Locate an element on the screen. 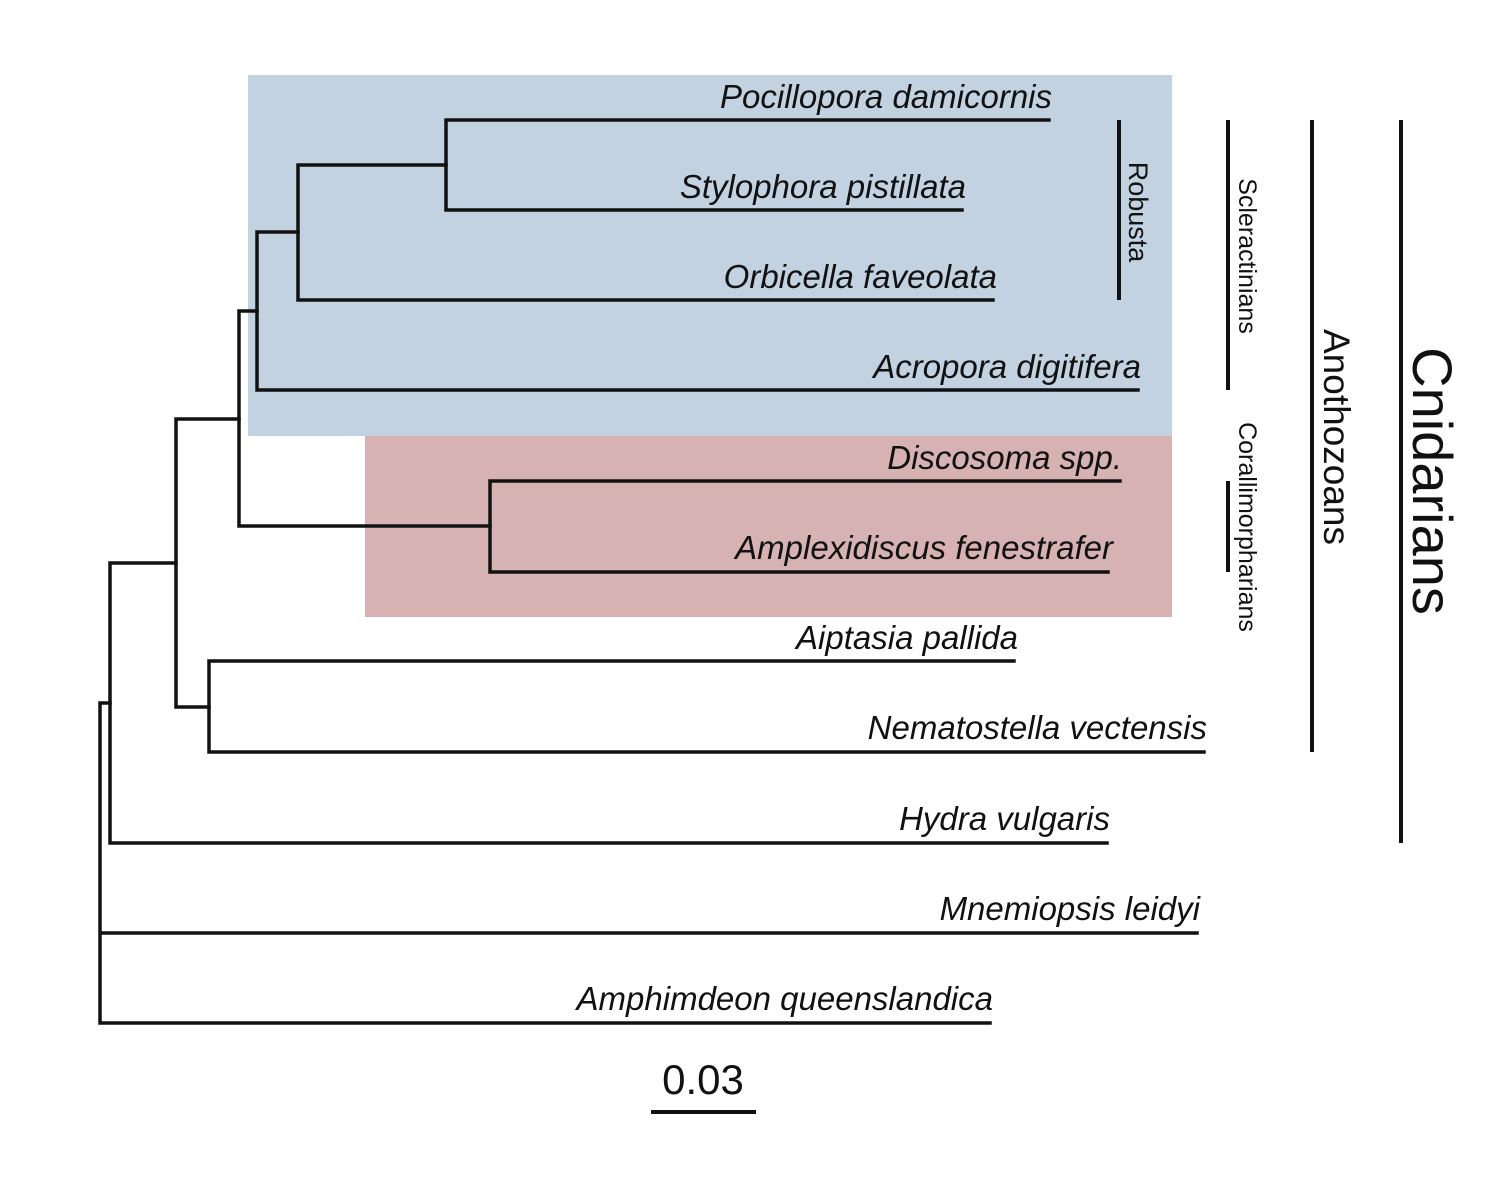  corallimorpharia-branch is located at coordinates (805, 526).